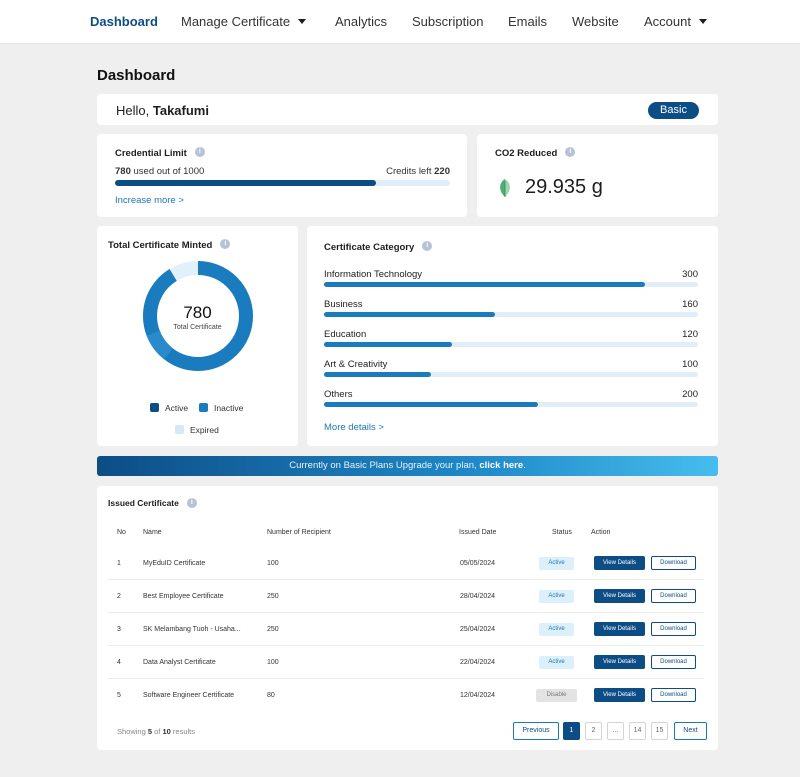  Describe the element at coordinates (448, 21) in the screenshot. I see `nav-subscription: Subscription` at that location.